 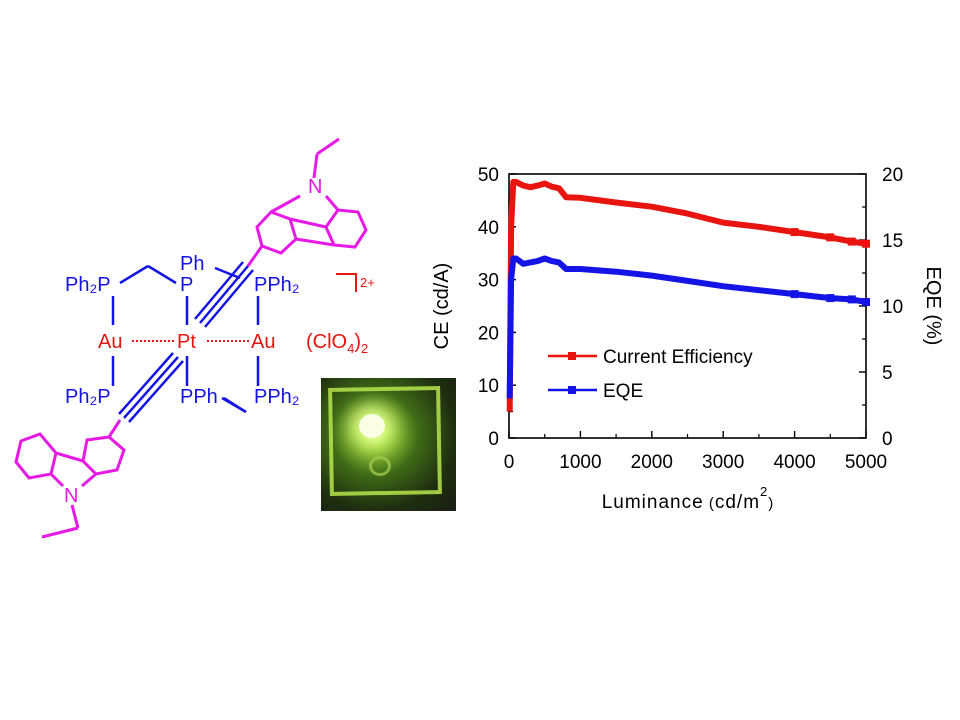 I want to click on x-tick-label: 5000, so click(x=866, y=462).